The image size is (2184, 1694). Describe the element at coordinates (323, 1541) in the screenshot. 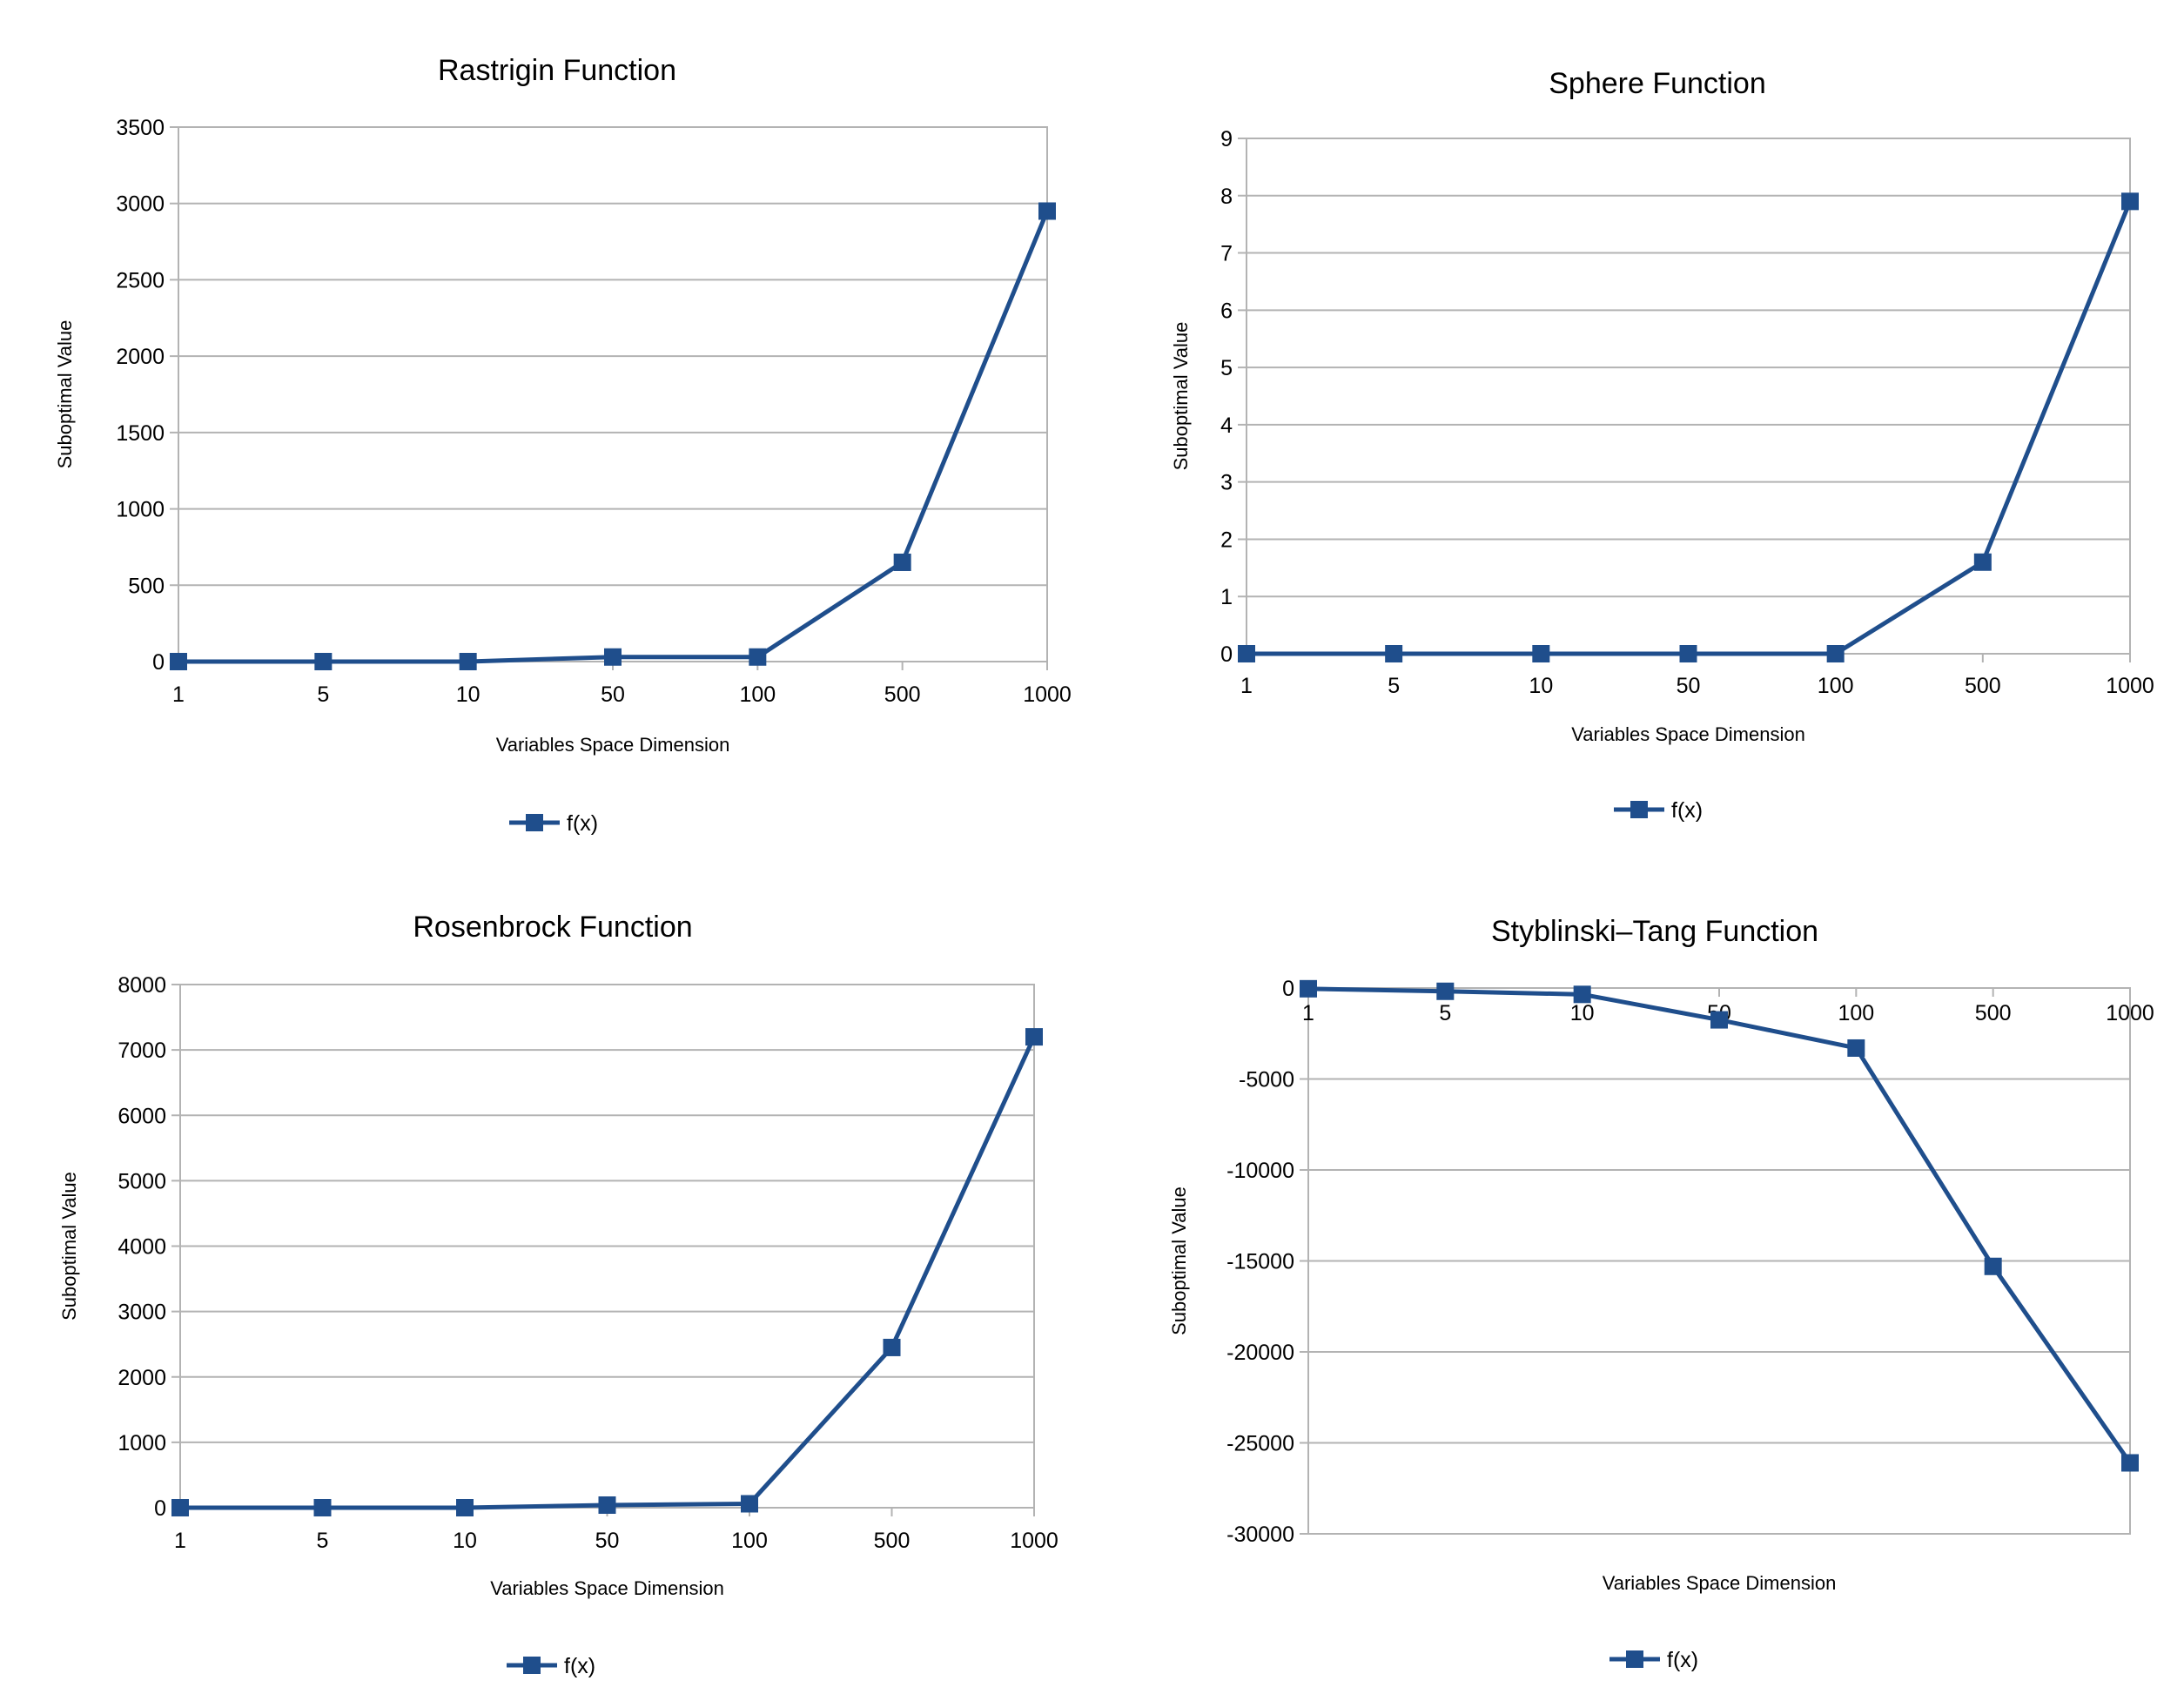

I see `rosenbrock-x-tick-label: 5` at that location.